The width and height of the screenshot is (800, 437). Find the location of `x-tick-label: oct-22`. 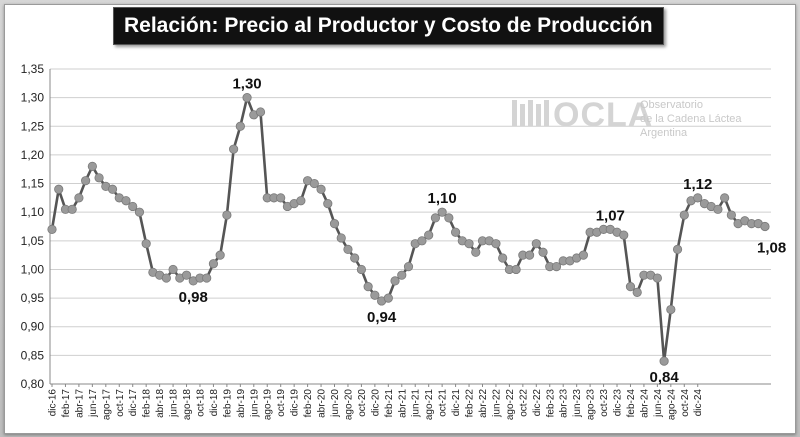

x-tick-label: oct-22 is located at coordinates (523, 403).